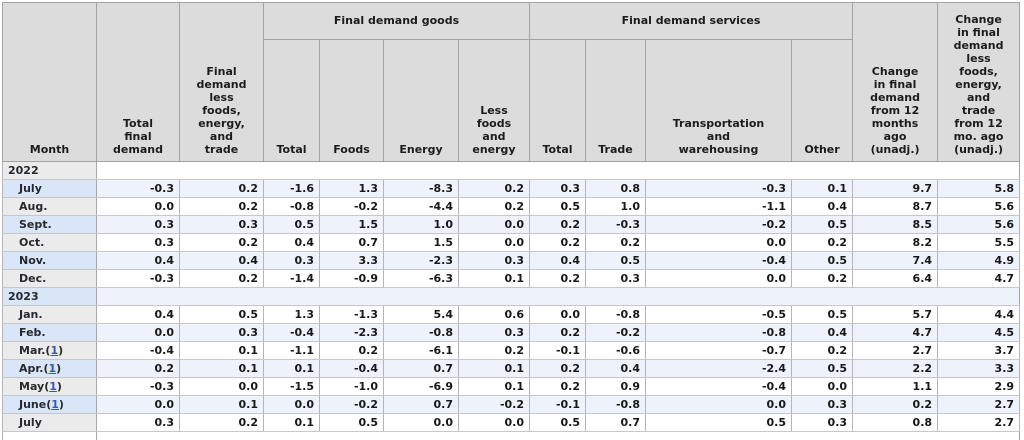 The height and width of the screenshot is (440, 1024). I want to click on year-cell, so click(50, 436).